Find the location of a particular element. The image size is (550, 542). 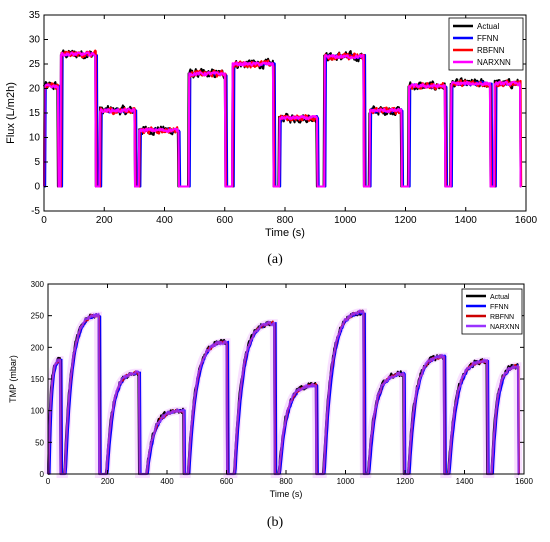

y-tick-label: 50 is located at coordinates (39, 442).